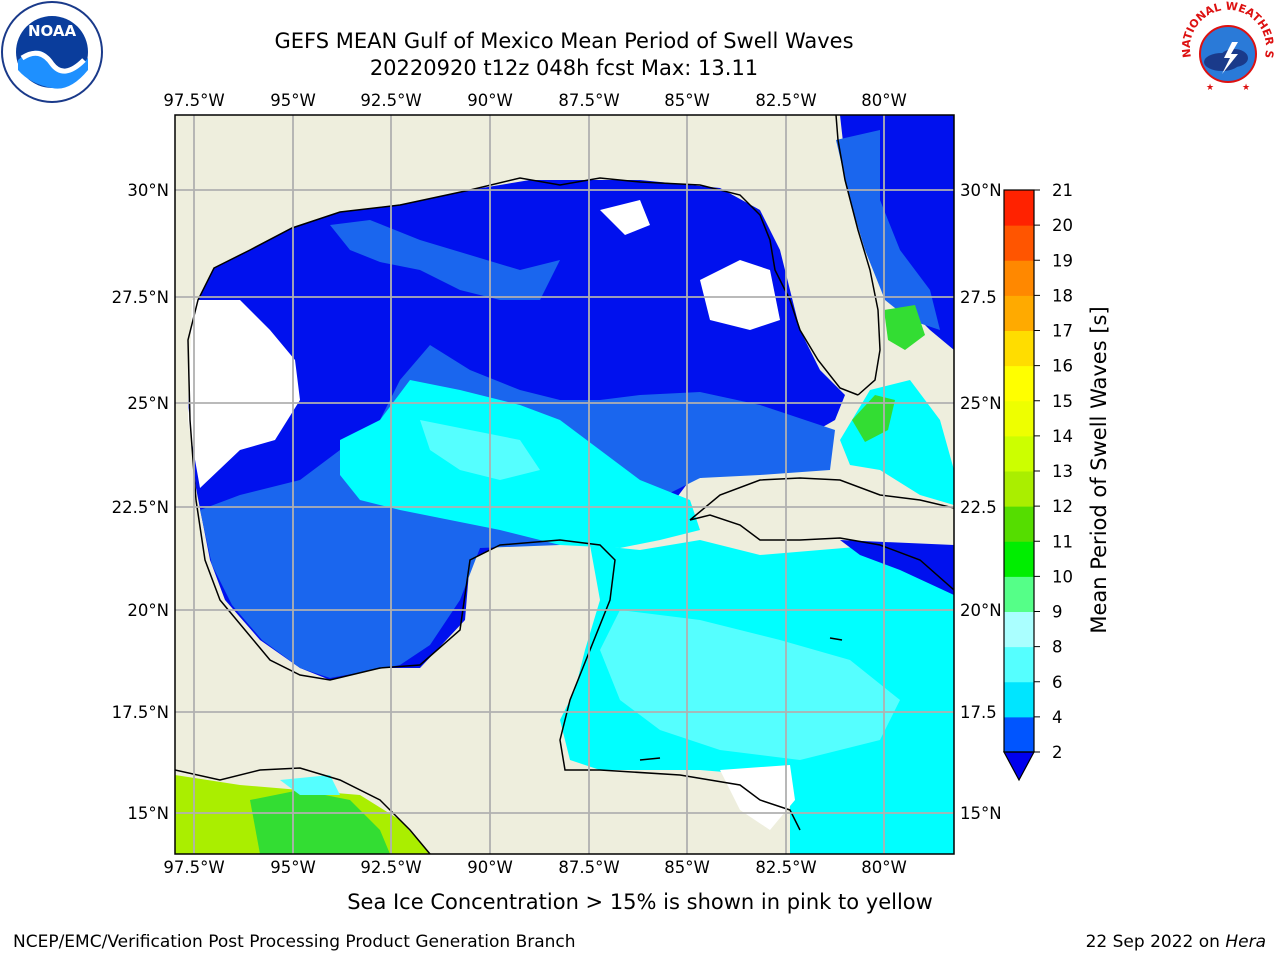 The width and height of the screenshot is (1280, 960). What do you see at coordinates (1245, 942) in the screenshot?
I see `footer-host: Hera` at bounding box center [1245, 942].